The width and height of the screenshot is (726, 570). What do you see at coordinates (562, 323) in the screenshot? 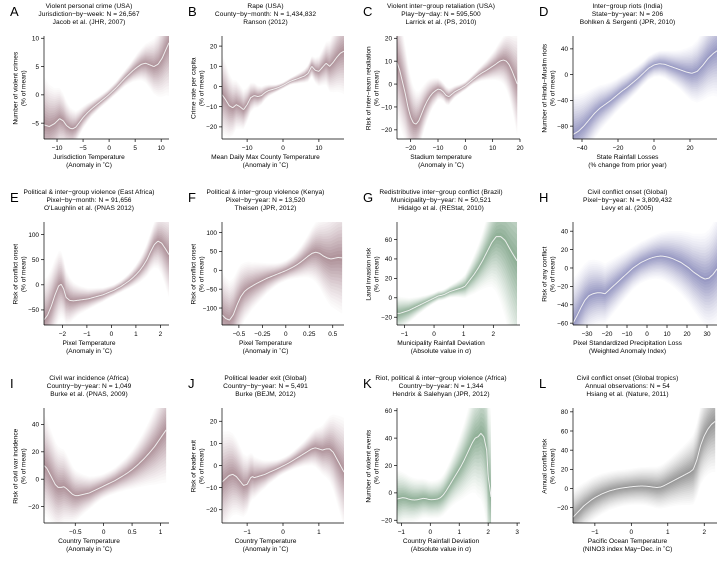
I see `y-tick-label: −60` at bounding box center [562, 323].